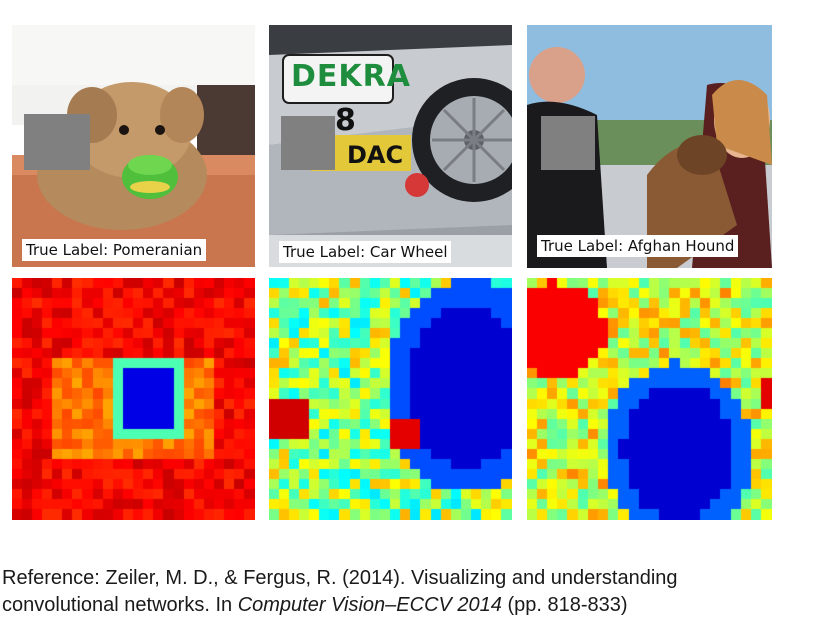  I want to click on photo-afghan-hound: True Label: Afghan Hound, so click(649, 146).